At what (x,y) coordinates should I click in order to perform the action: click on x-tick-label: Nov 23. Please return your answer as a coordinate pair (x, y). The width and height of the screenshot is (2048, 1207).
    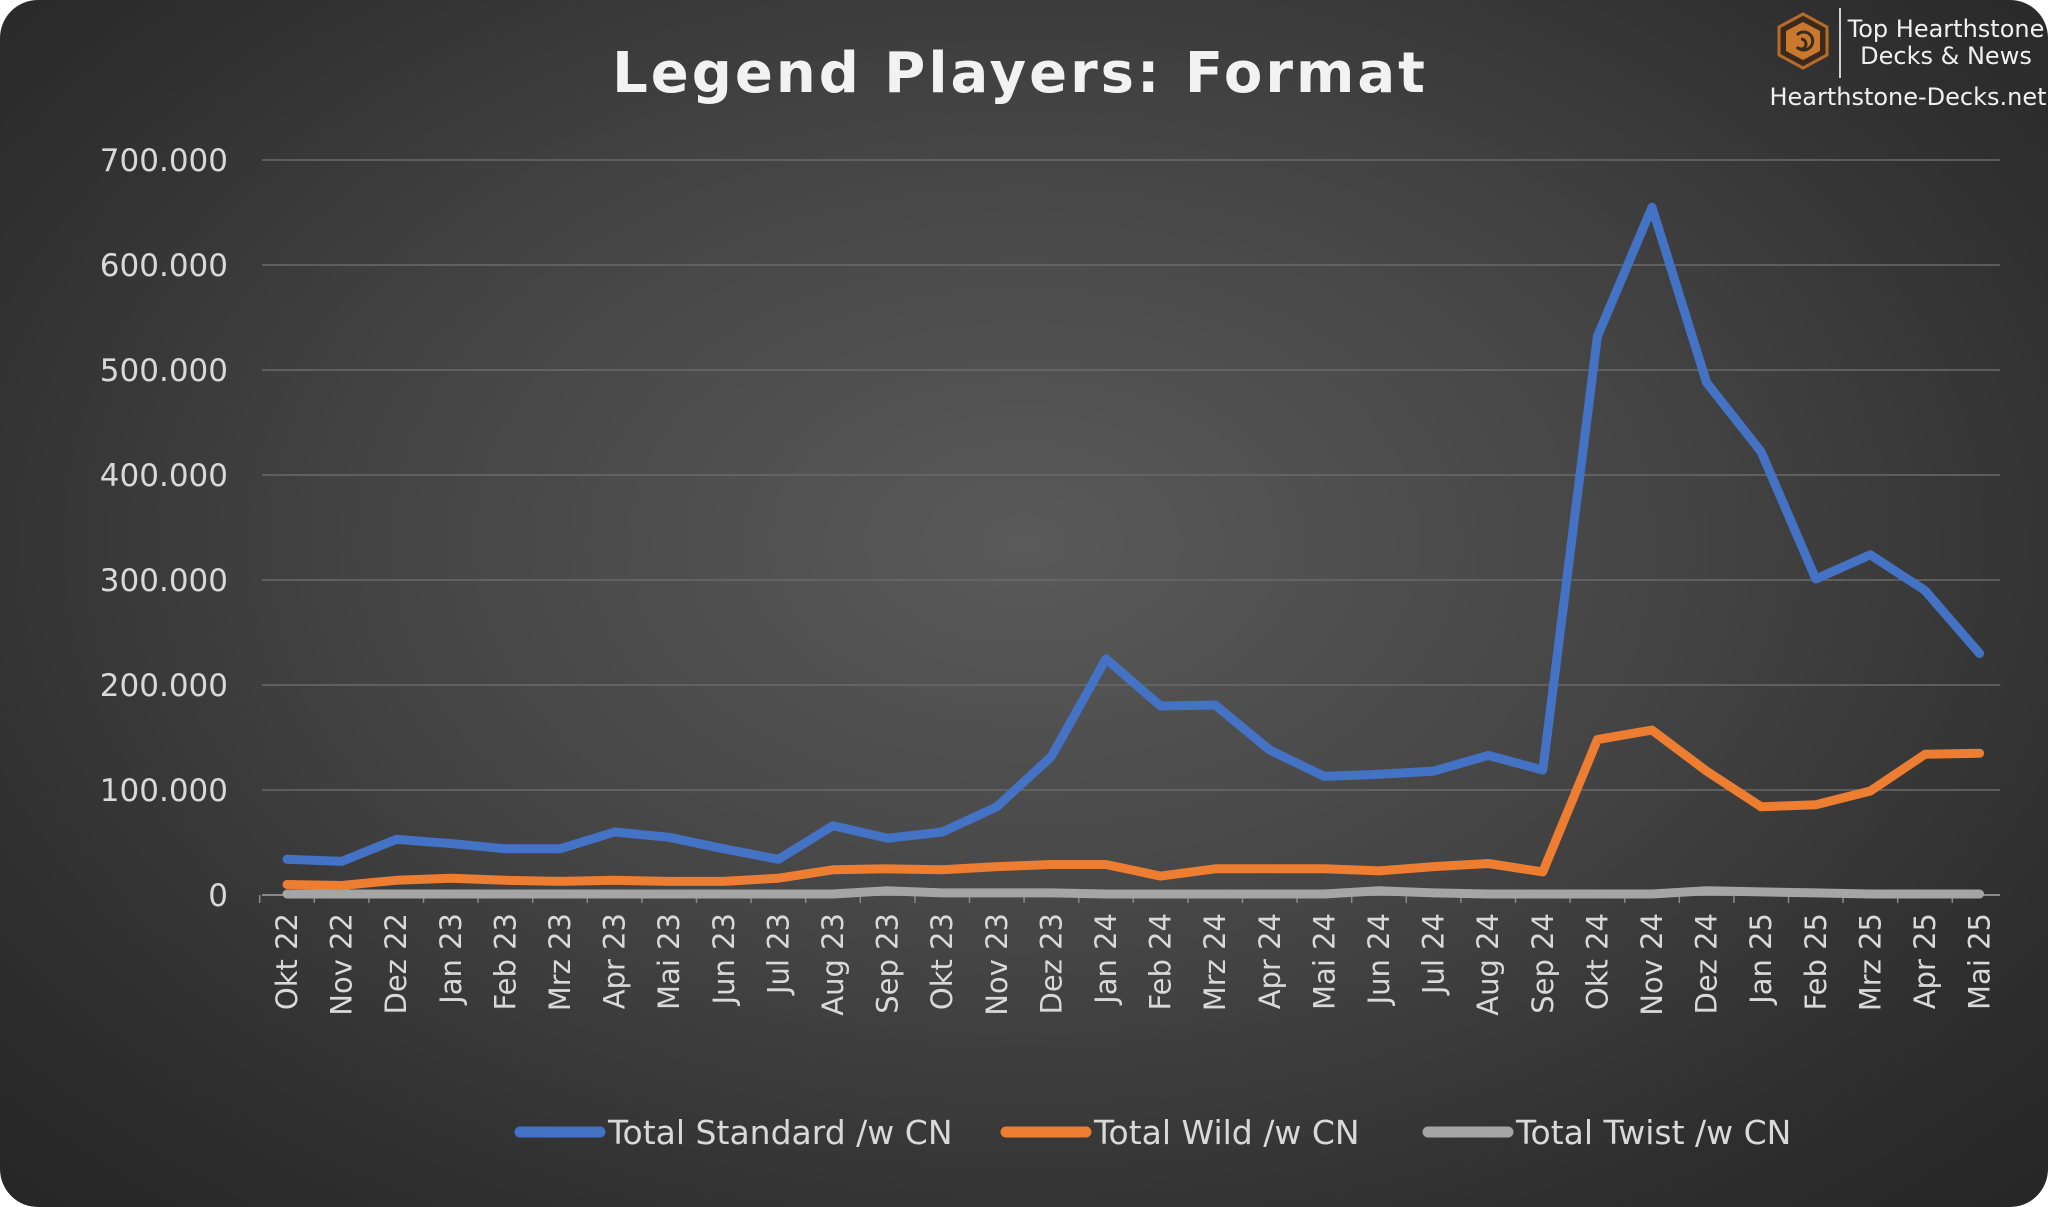
    Looking at the image, I should click on (997, 964).